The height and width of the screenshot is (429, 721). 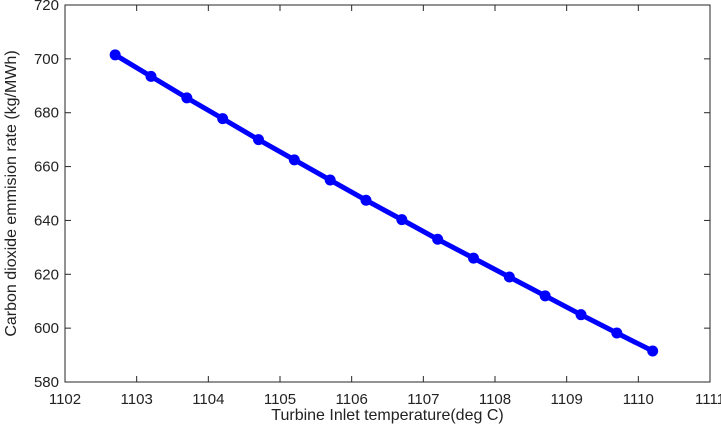 What do you see at coordinates (387, 415) in the screenshot?
I see `x-axis-label: Turbine Inlet temperature(deg C)` at bounding box center [387, 415].